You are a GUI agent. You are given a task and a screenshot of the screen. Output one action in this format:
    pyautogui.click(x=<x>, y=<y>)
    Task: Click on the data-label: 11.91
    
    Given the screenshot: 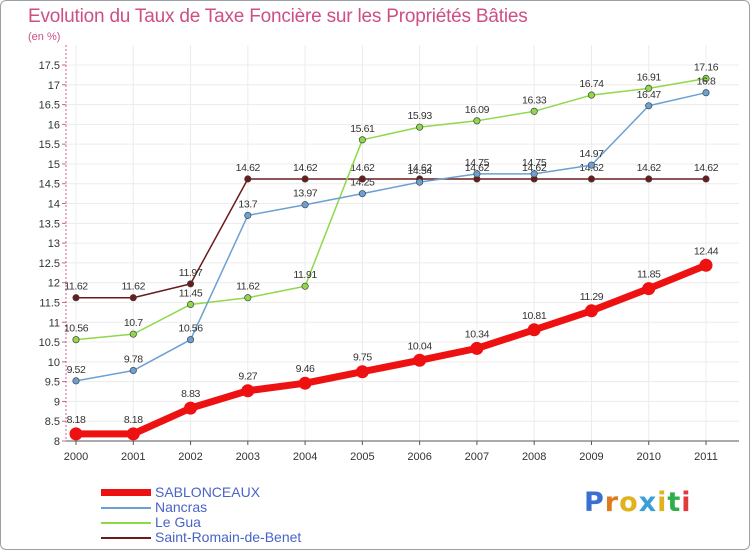 What is the action you would take?
    pyautogui.click(x=305, y=275)
    